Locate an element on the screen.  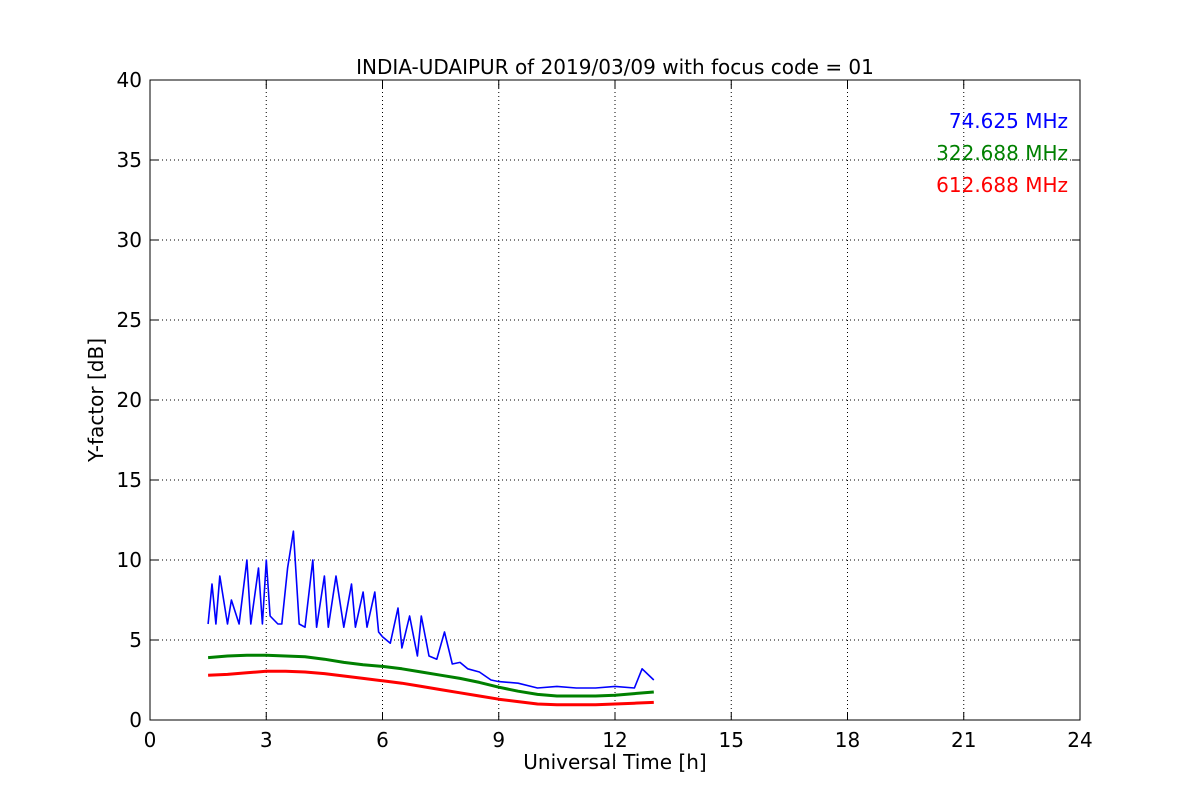
x-tick-label: 21 is located at coordinates (963, 740).